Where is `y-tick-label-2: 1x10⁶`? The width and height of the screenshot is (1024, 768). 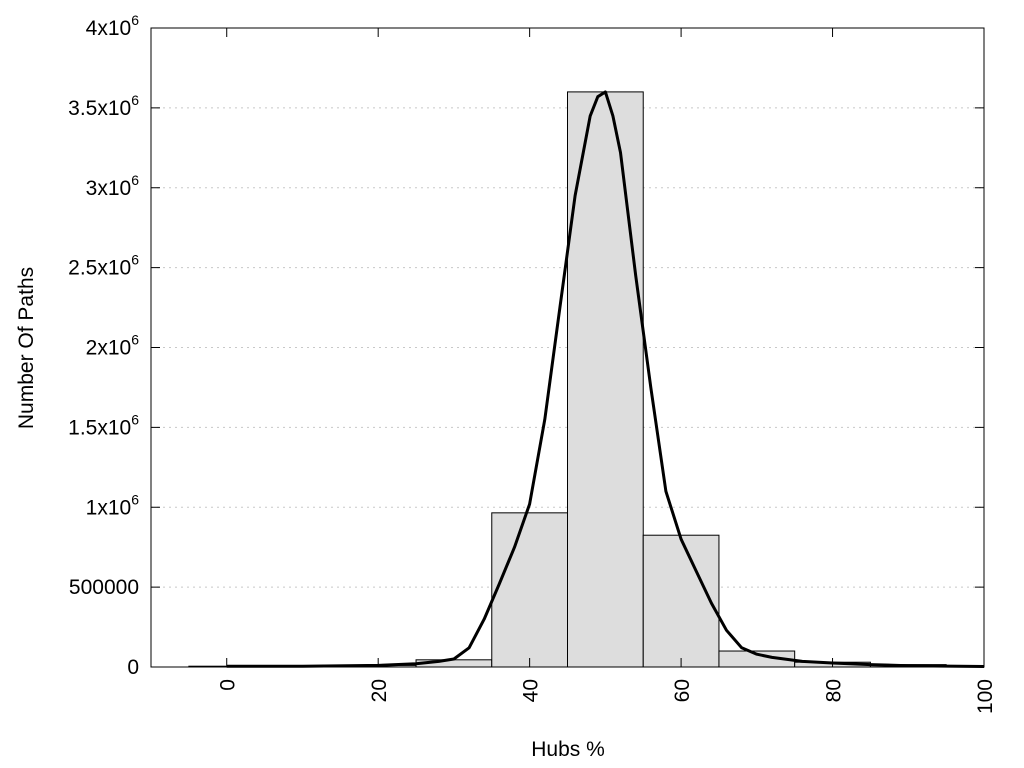
y-tick-label-2: 1x10⁶ is located at coordinates (113, 505).